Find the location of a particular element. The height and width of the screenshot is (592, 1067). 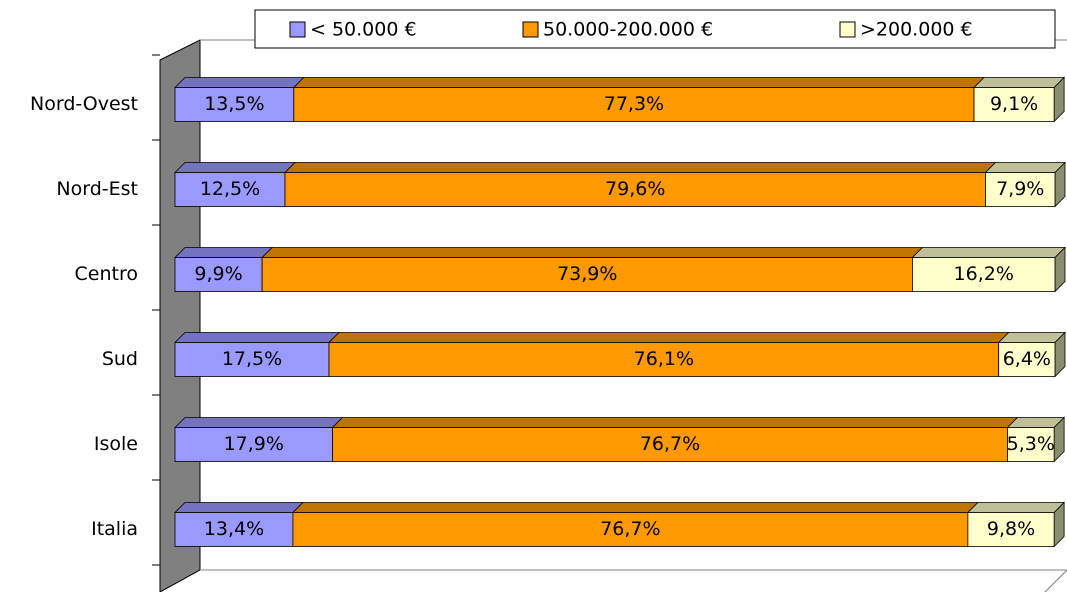

category-label: Sud is located at coordinates (120, 359).